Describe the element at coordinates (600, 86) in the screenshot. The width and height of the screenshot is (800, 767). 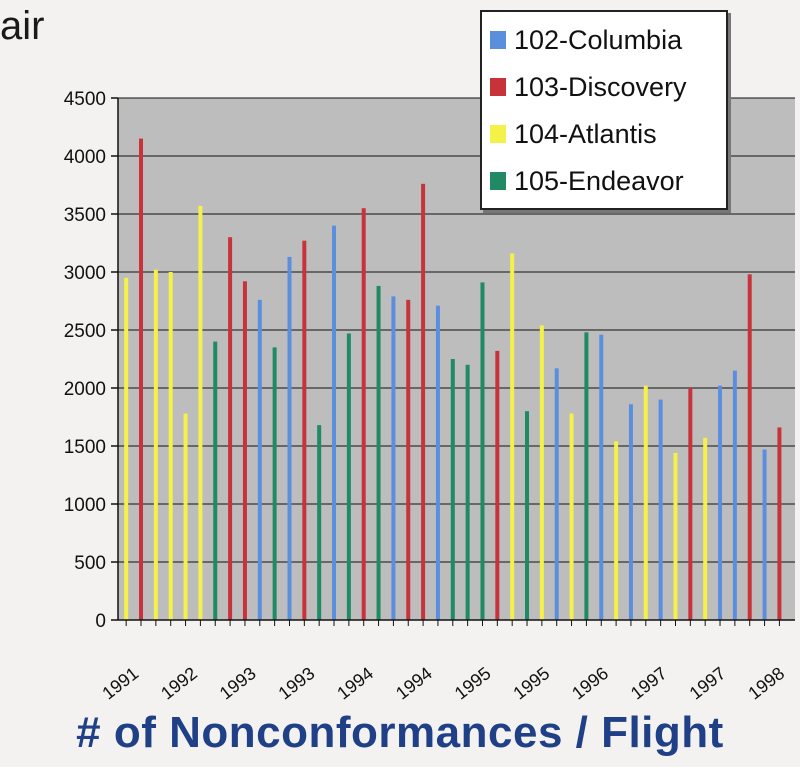
I see `legend-label-discovery: 103-Discovery` at that location.